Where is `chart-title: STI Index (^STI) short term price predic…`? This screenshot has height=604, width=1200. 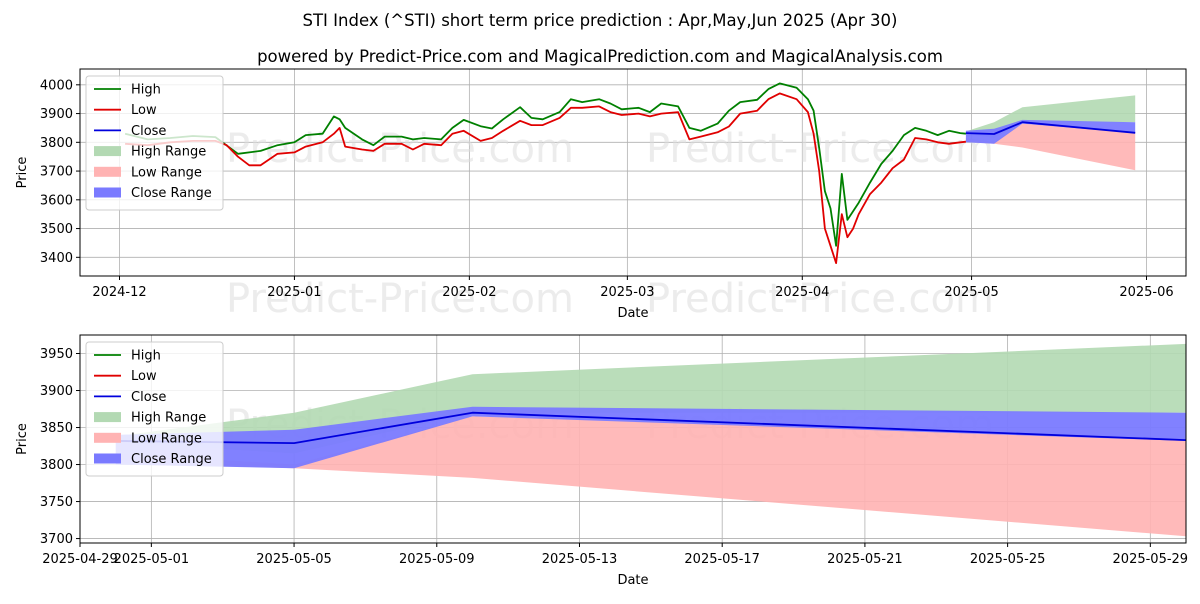 chart-title: STI Index (^STI) short term price predic… is located at coordinates (600, 20).